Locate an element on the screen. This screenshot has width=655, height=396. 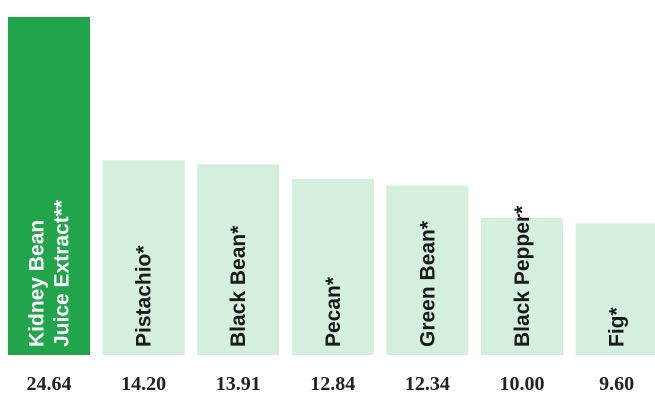
category-label-0: Kidney BeanJuice Extract** is located at coordinates (50, 273).